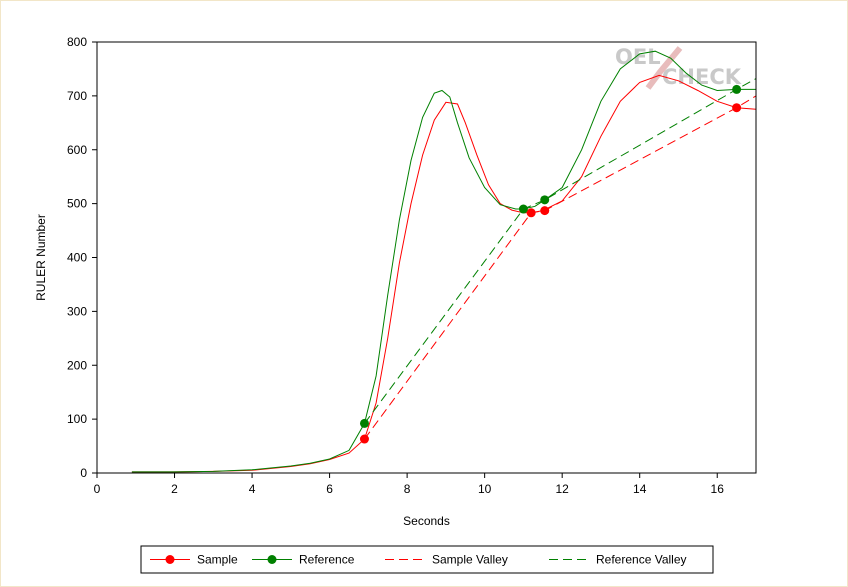  I want to click on y-tick-label: 0, so click(83, 473).